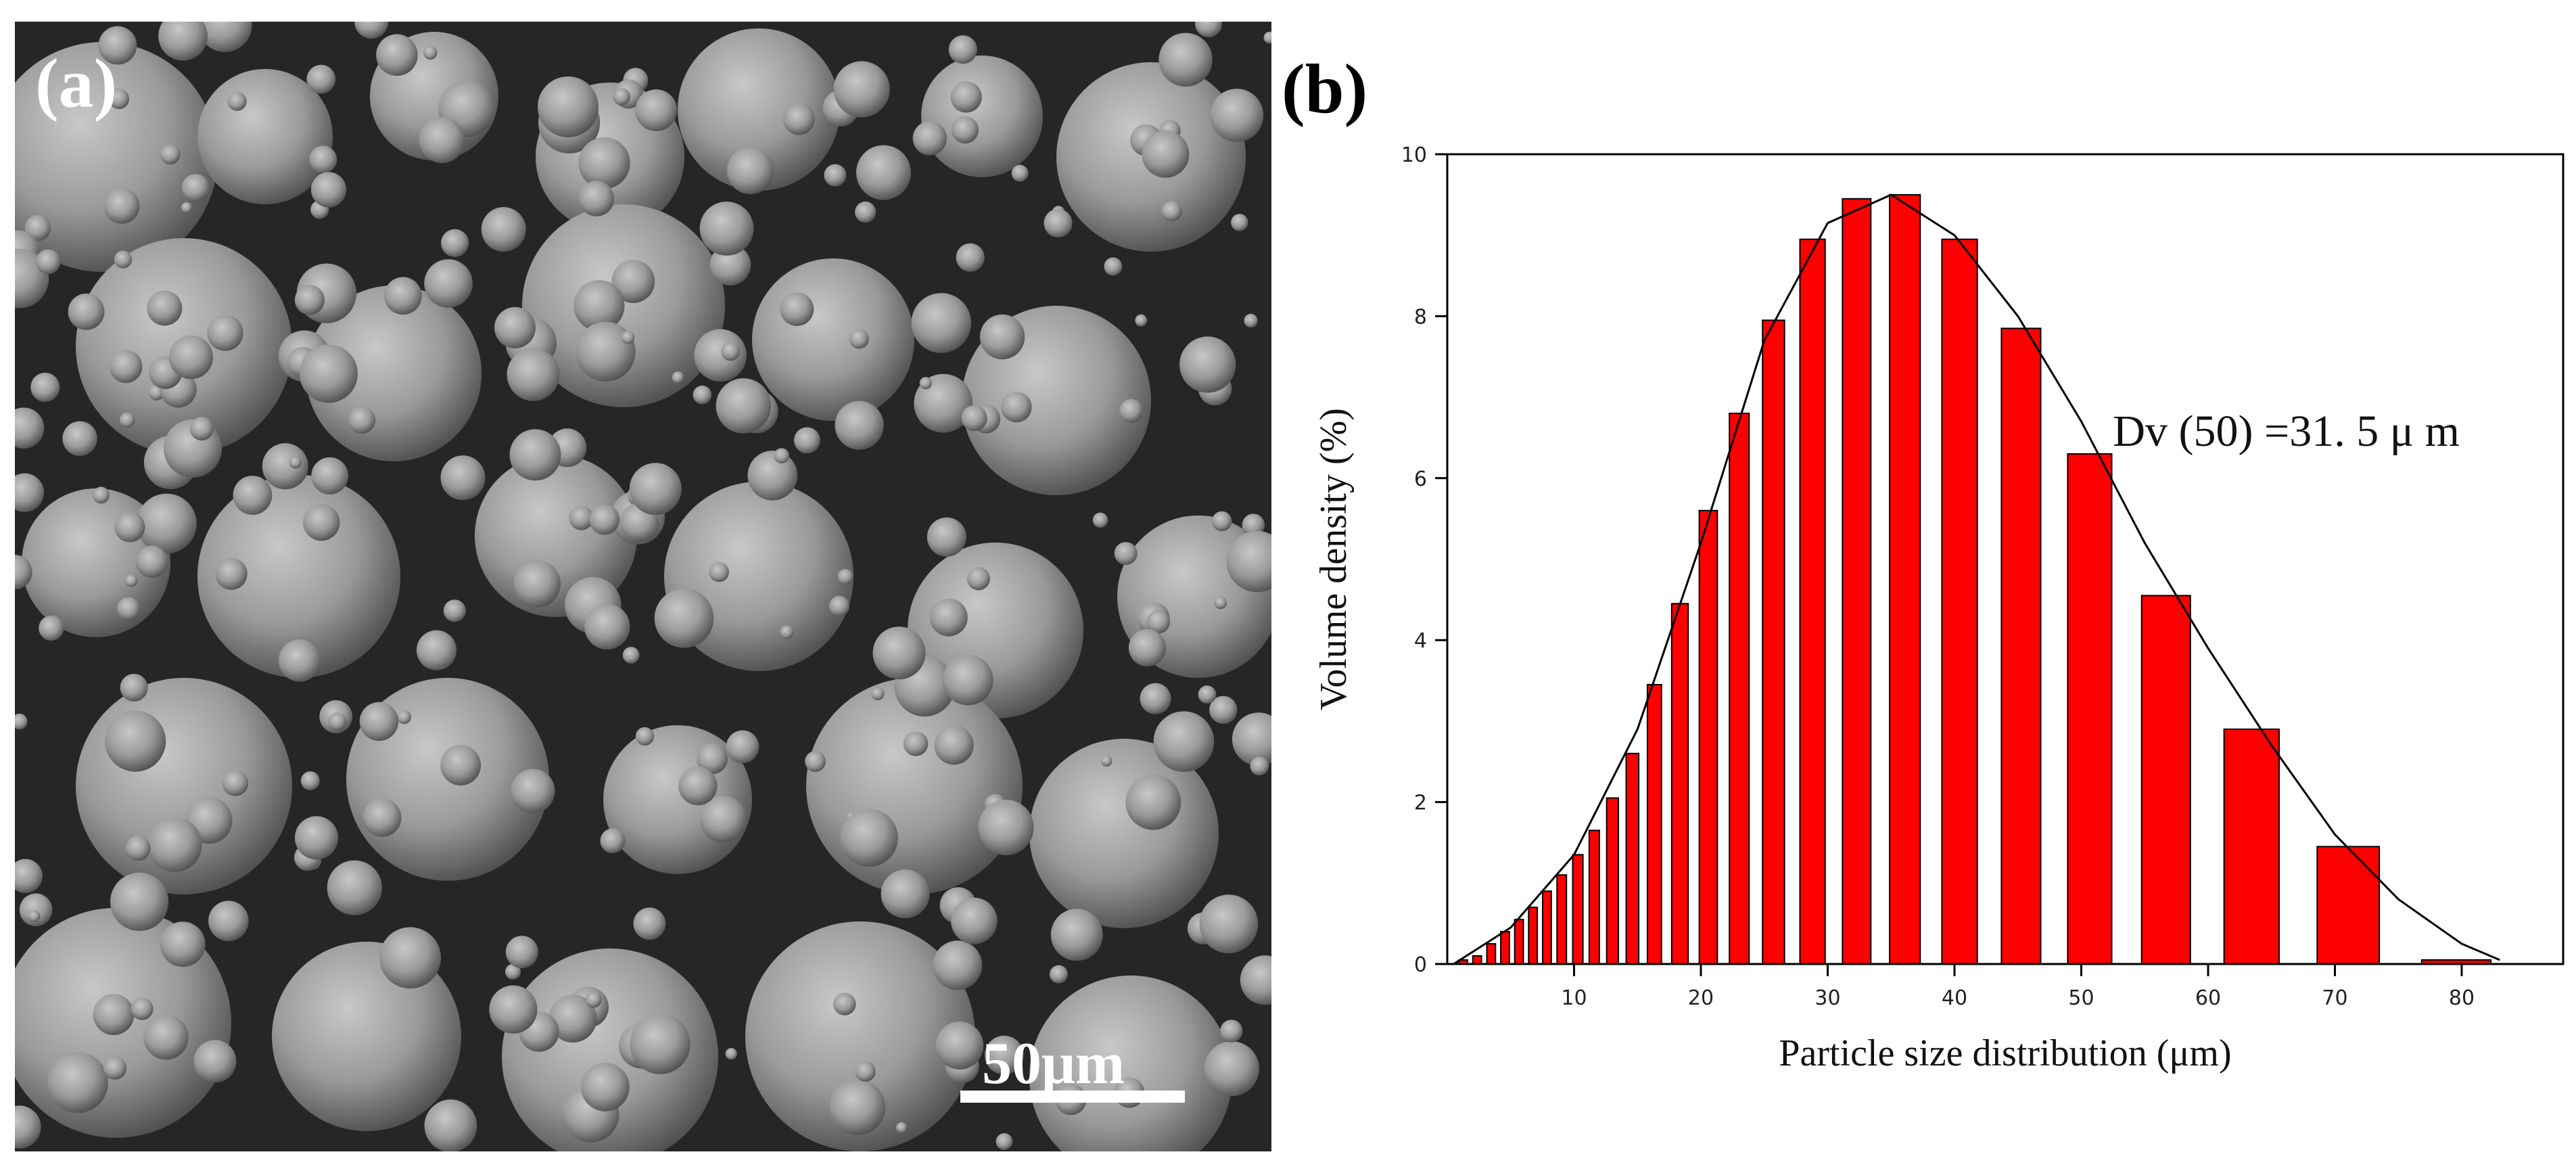  What do you see at coordinates (2334, 998) in the screenshot?
I see `x-tick-label: 70` at bounding box center [2334, 998].